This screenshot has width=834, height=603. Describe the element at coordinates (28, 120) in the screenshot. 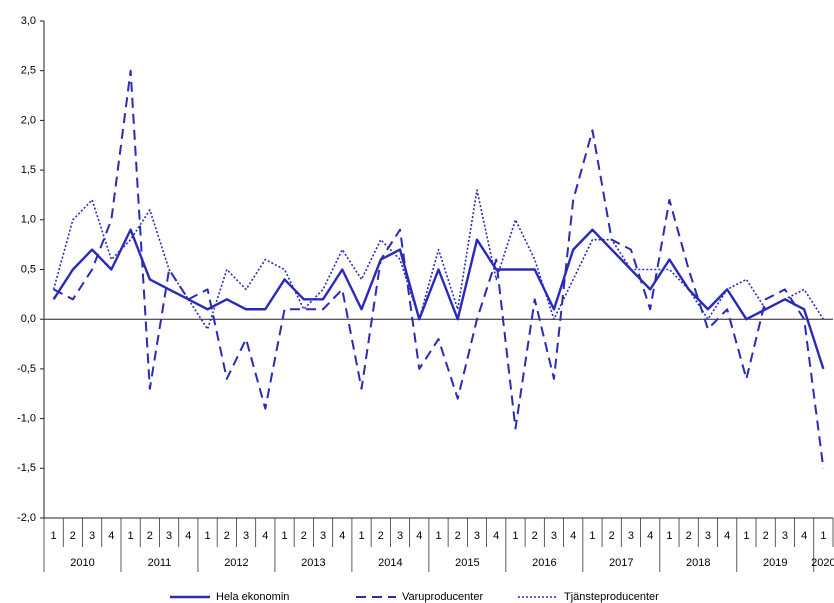

I see `y-tick-label: 2,0` at that location.